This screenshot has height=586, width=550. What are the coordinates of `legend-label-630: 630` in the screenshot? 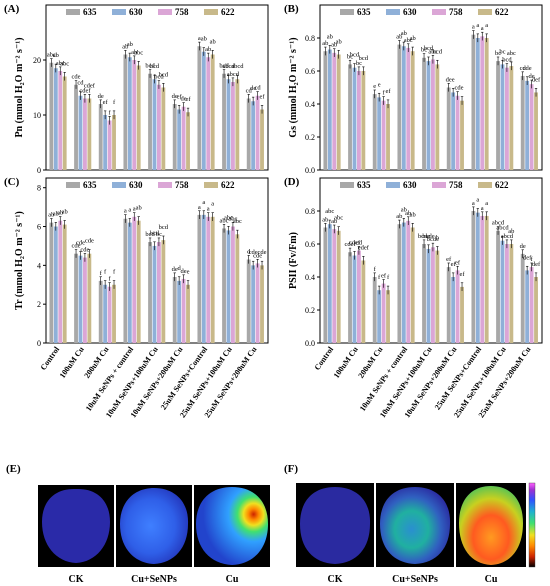 It's located at (410, 12).